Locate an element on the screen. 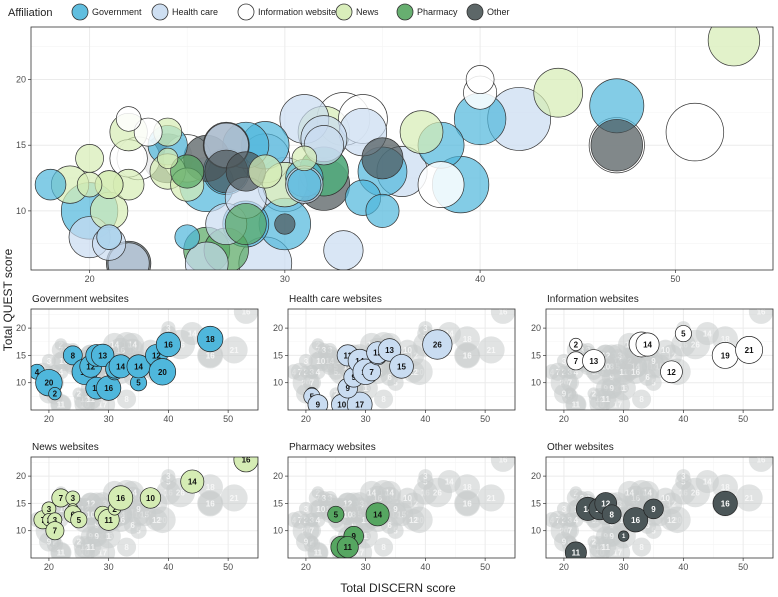  highlight-bubble-label: 8 is located at coordinates (73, 355).